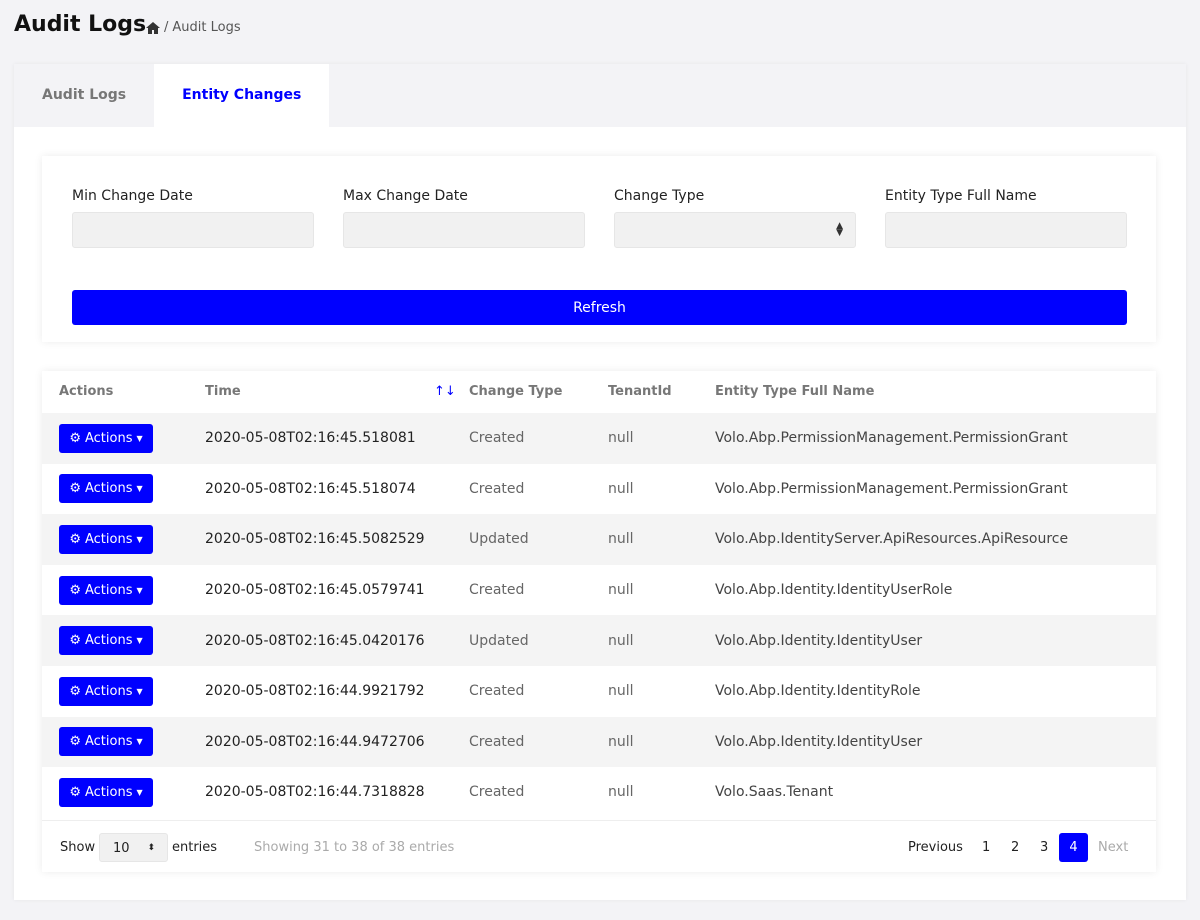 The height and width of the screenshot is (920, 1200). What do you see at coordinates (315, 792) in the screenshot?
I see `cell-time: 2020-05-08T02:16:44.7318828` at bounding box center [315, 792].